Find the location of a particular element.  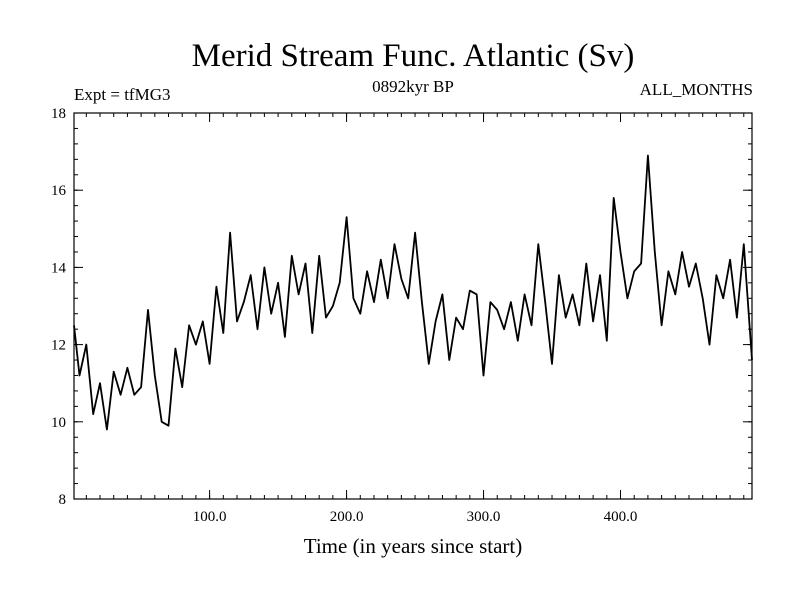

x-axis-label: Time (in years since start) is located at coordinates (413, 546).